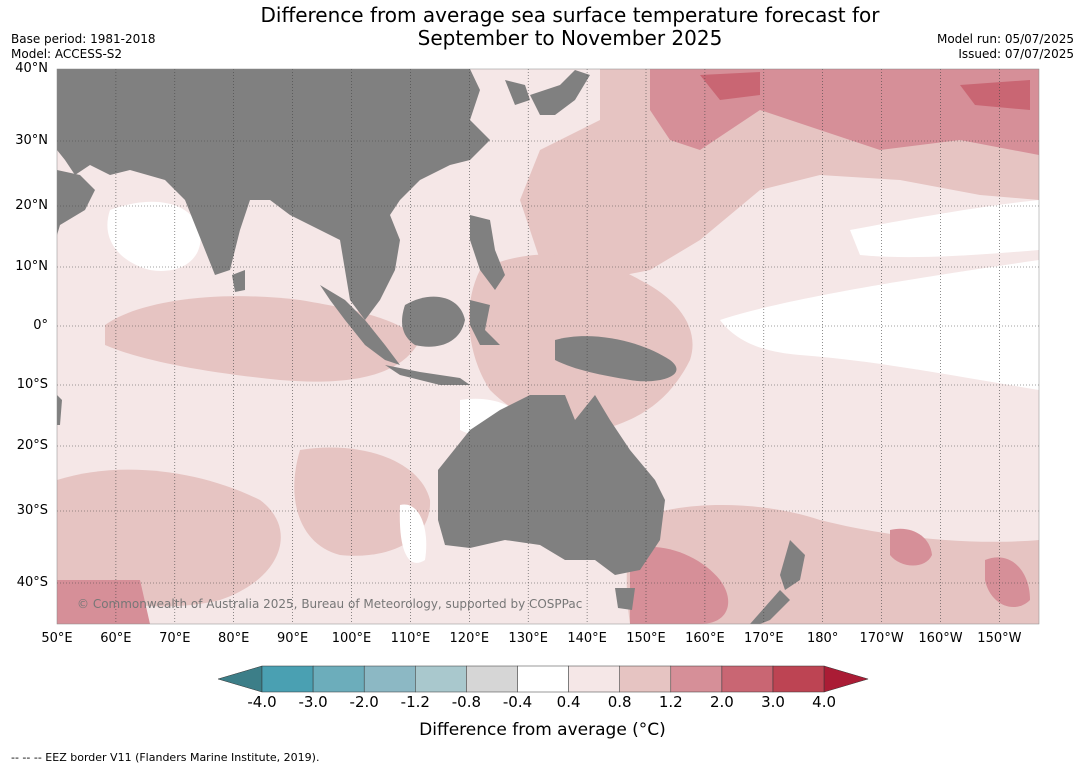 Image resolution: width=1085 pixels, height=770 pixels. What do you see at coordinates (466, 702) in the screenshot?
I see `colorbar-tick-label: -0.8` at bounding box center [466, 702].